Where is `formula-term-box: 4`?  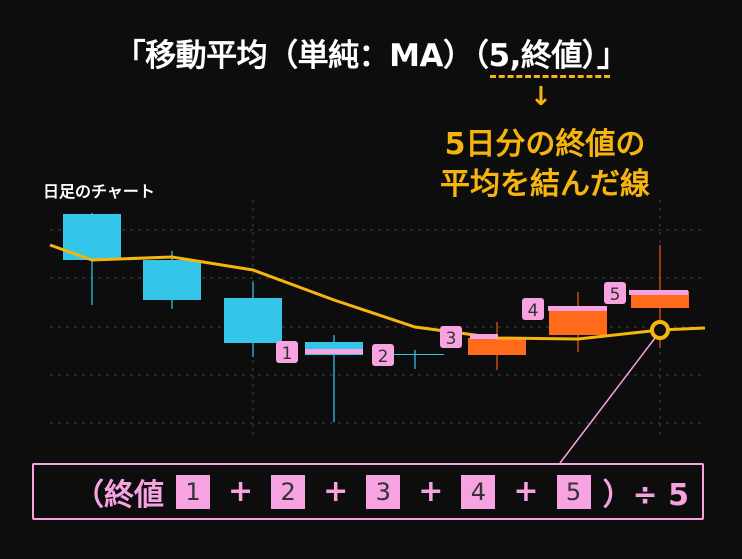 formula-term-box: 4 is located at coordinates (478, 491).